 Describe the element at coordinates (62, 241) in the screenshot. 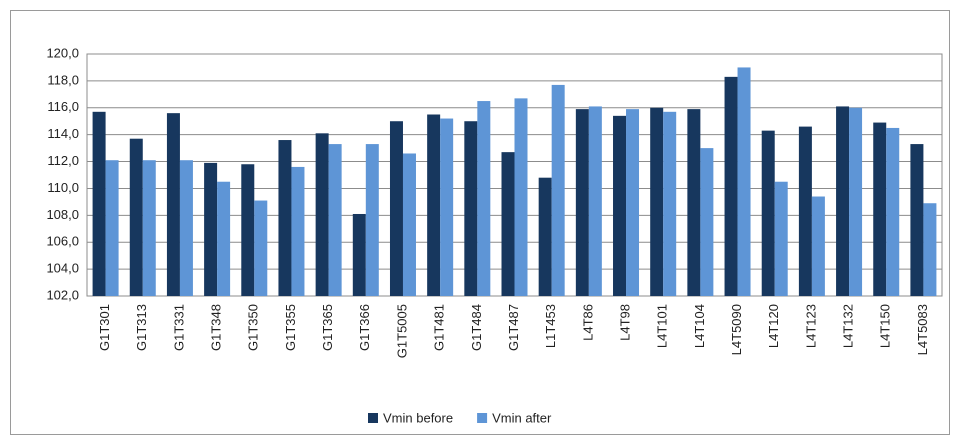

I see `y-tick-label: 106,0` at that location.